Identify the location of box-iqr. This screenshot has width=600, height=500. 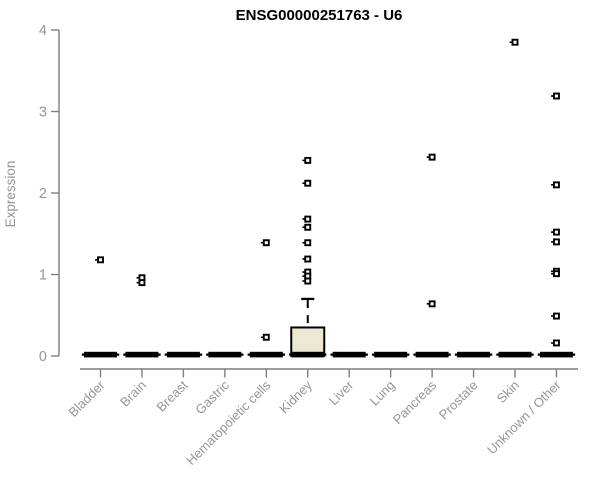
(308, 341).